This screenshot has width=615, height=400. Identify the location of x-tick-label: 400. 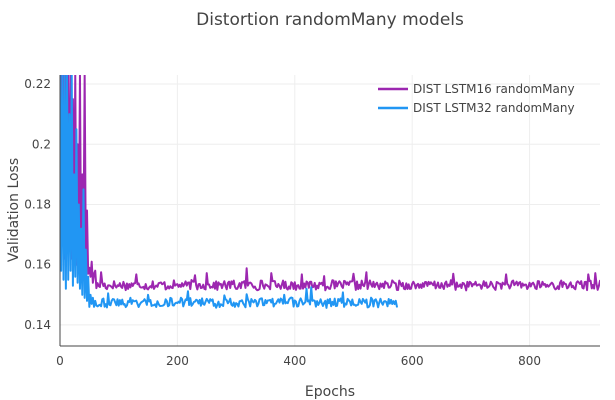
(294, 361).